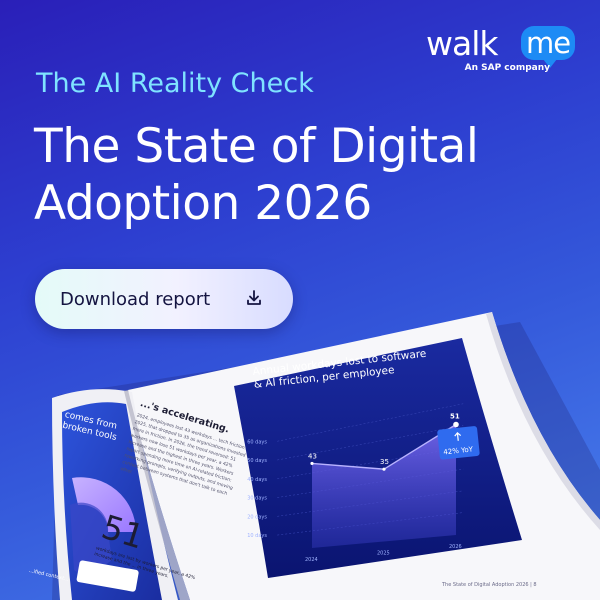 Image resolution: width=600 pixels, height=600 pixels. Describe the element at coordinates (311, 560) in the screenshot. I see `x-tick-label: 2024` at that location.